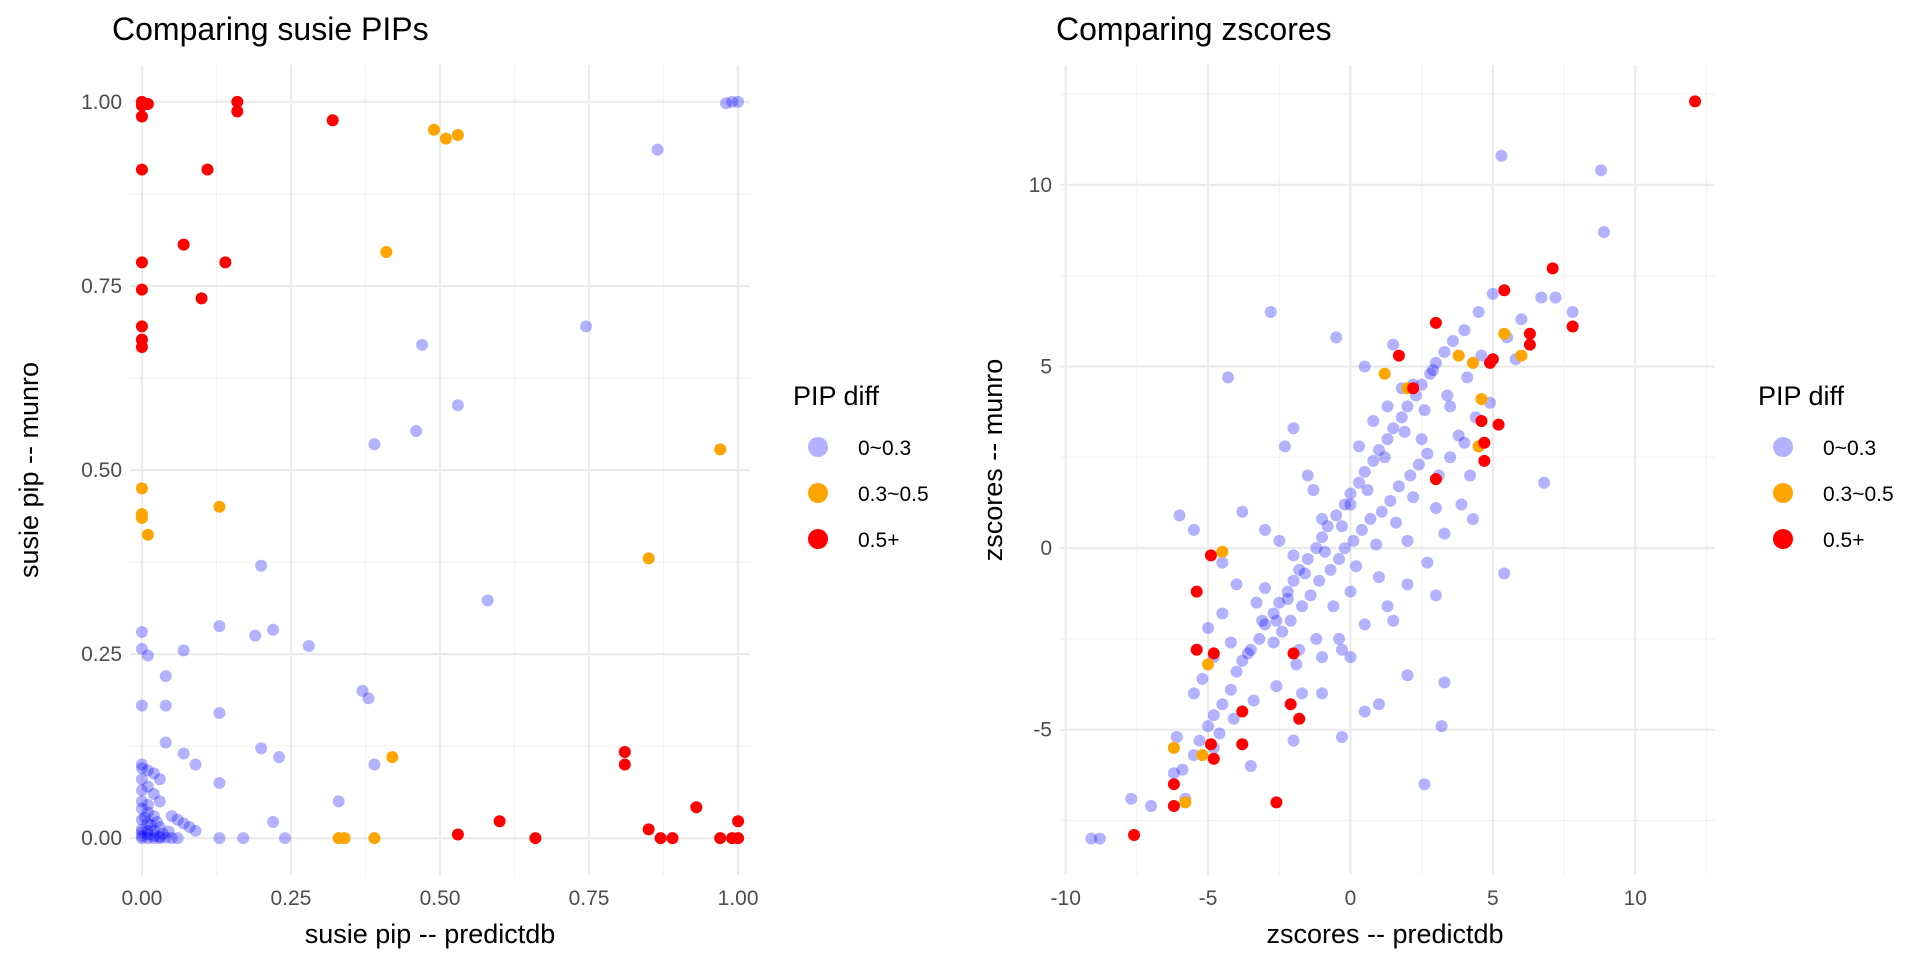 The image size is (1920, 960). I want to click on legend-susie-pips: PIP diff 0~0.3 0.3~0.5 0.5+, so click(861, 466).